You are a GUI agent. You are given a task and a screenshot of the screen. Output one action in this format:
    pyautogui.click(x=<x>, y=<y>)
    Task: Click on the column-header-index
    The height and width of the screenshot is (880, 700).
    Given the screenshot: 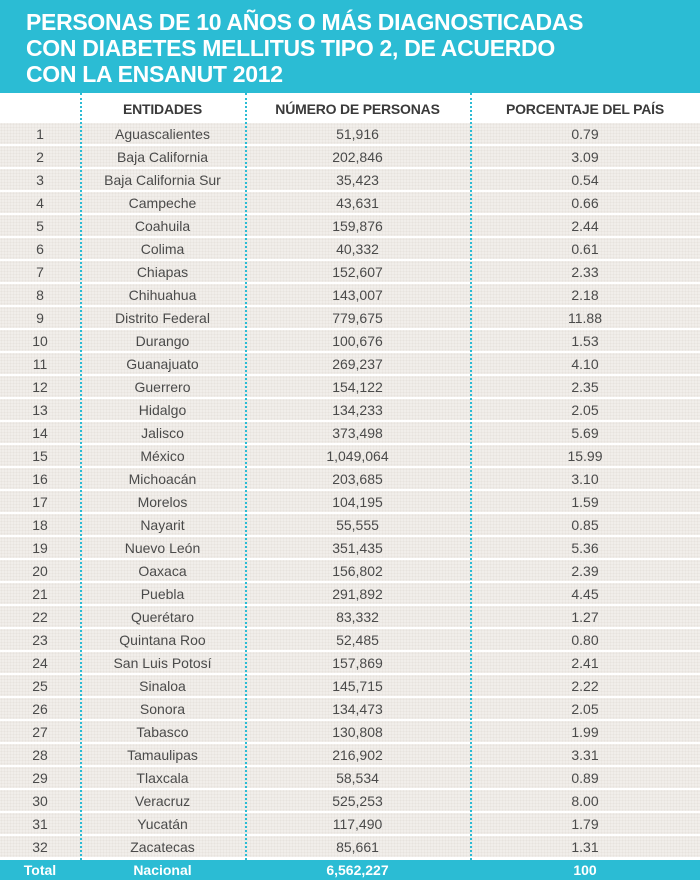 What is the action you would take?
    pyautogui.click(x=40, y=108)
    